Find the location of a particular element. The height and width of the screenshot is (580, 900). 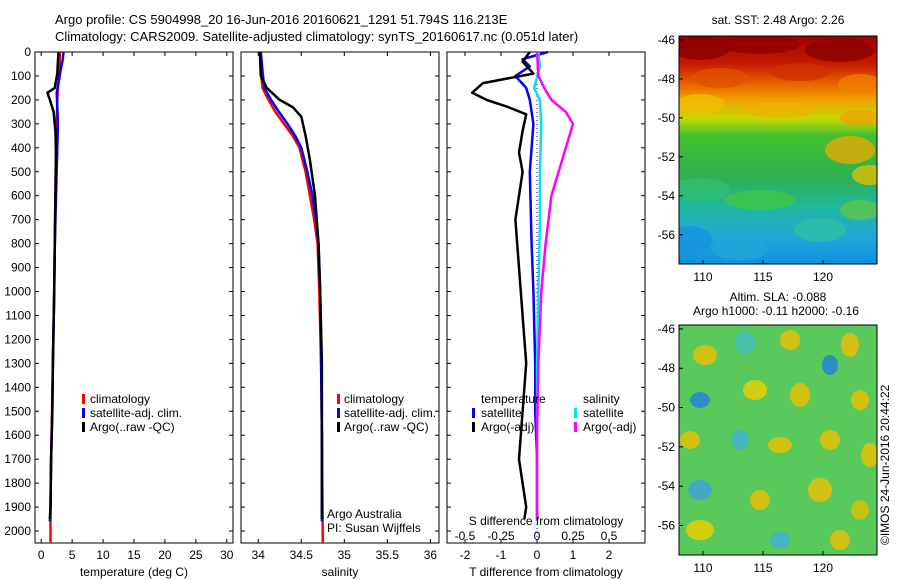

institution-annotation: Argo Australia is located at coordinates (364, 514).